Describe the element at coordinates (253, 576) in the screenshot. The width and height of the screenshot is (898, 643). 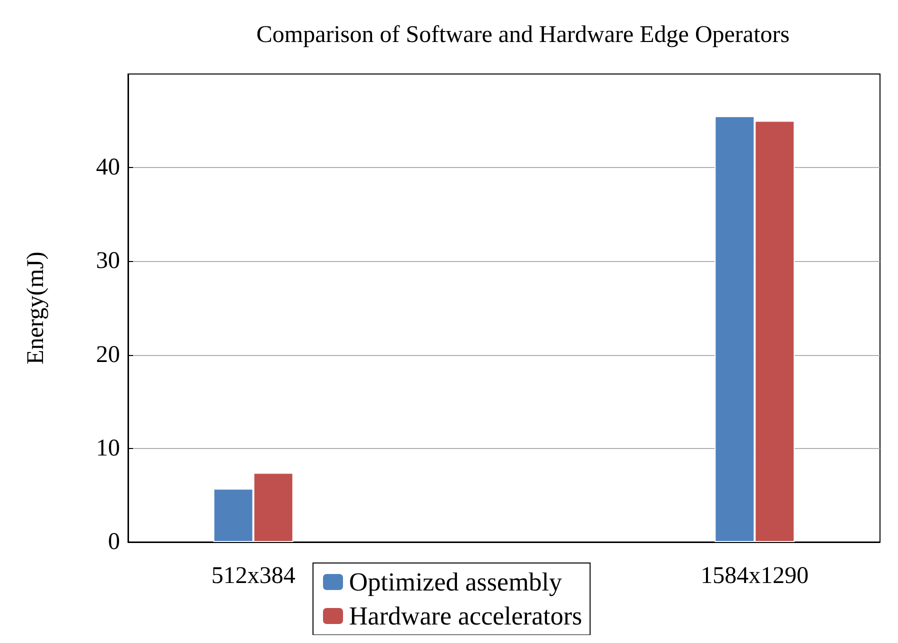
I see `x-tick-label: 512x384` at that location.